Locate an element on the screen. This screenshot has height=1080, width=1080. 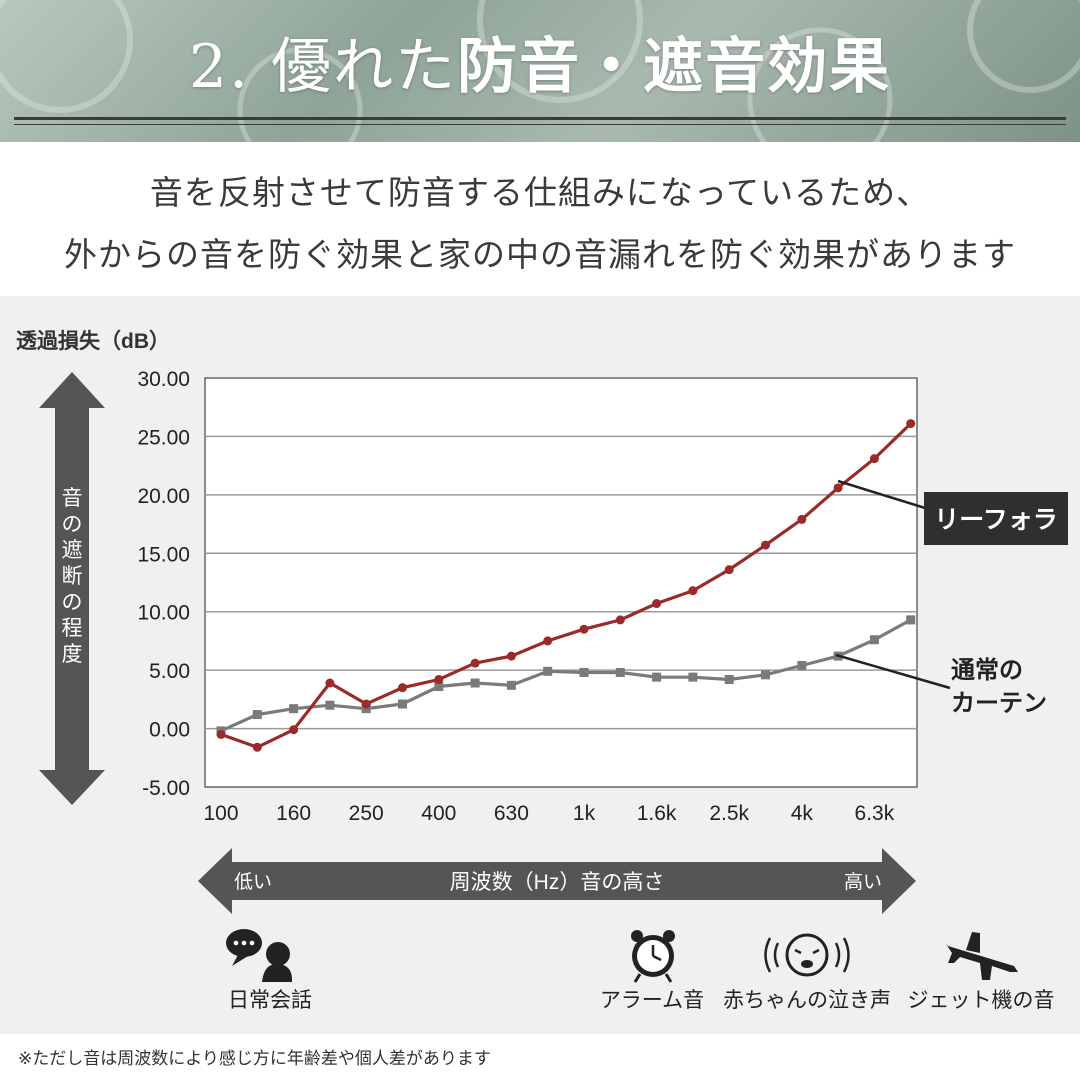
airplane-icon is located at coordinates (982, 956).